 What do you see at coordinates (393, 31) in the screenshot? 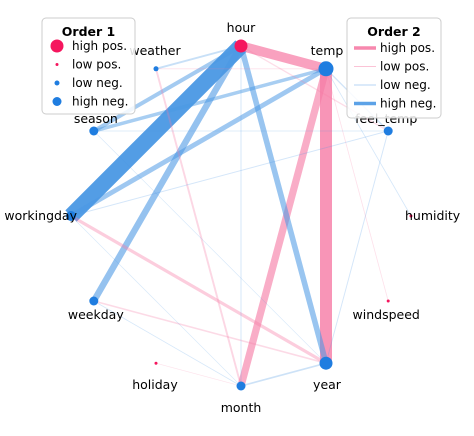
I see `legend-order-2-title: Order 2` at bounding box center [393, 31].